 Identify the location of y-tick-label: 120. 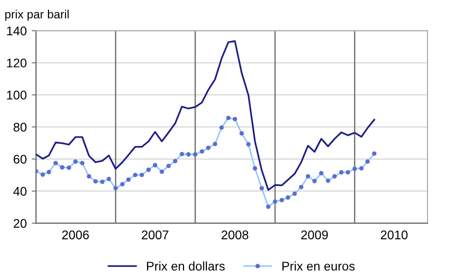
(16, 63).